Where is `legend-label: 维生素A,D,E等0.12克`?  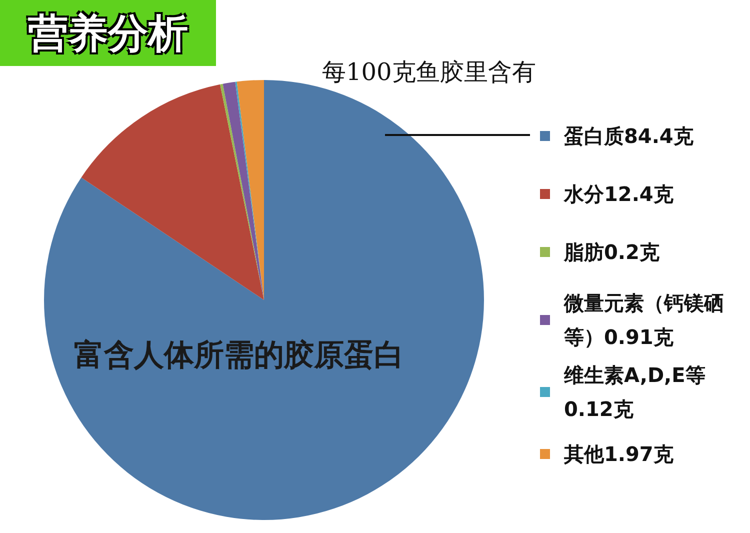 legend-label: 维生素A,D,E等0.12克 is located at coordinates (635, 392).